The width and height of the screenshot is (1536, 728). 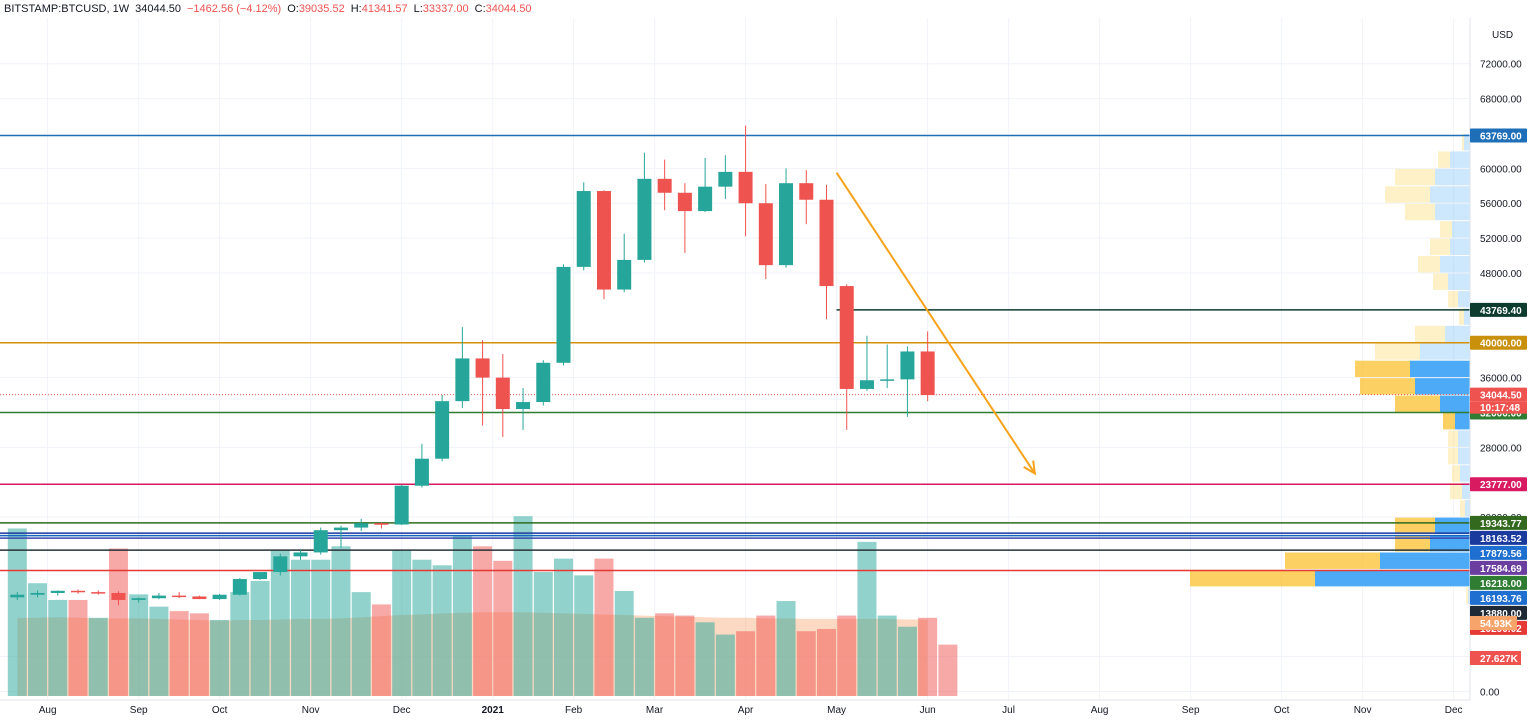 What do you see at coordinates (746, 710) in the screenshot?
I see `time-tick-label: Apr` at bounding box center [746, 710].